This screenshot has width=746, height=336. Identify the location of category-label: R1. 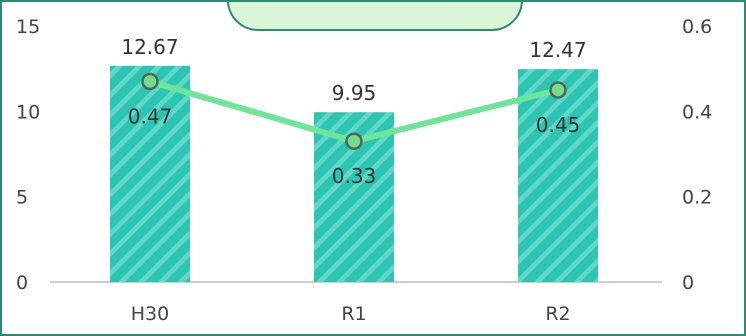
(353, 314).